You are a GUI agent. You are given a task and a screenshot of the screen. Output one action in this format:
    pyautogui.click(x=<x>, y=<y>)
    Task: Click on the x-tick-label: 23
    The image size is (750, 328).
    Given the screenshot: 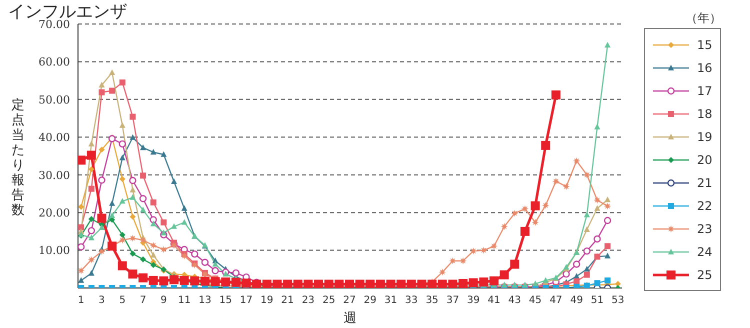 What is the action you would take?
    pyautogui.click(x=308, y=300)
    